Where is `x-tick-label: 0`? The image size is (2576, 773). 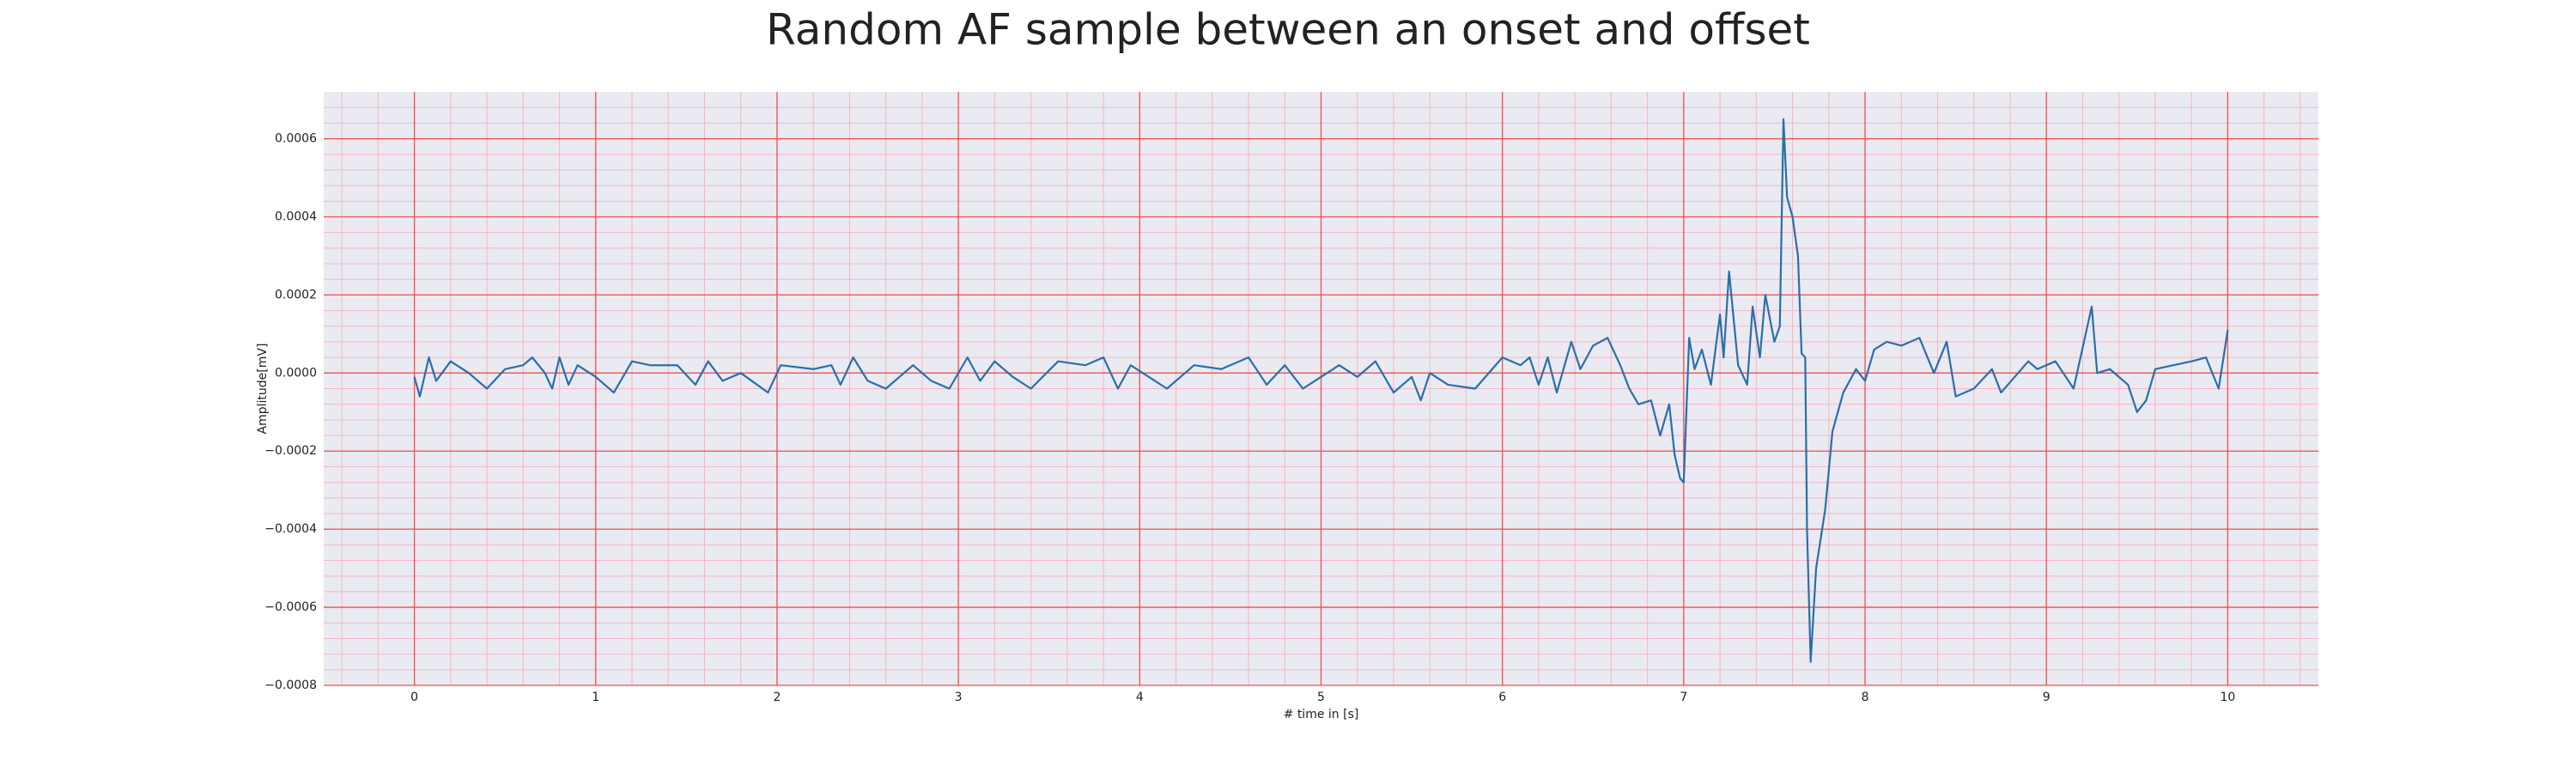 x-tick-label: 0 is located at coordinates (414, 697).